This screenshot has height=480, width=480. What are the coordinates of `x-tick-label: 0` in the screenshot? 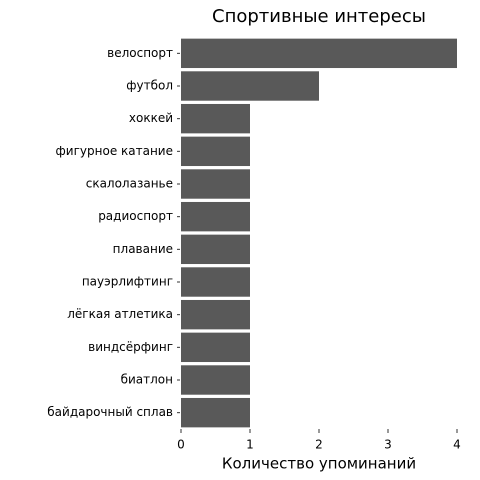 It's located at (181, 445).